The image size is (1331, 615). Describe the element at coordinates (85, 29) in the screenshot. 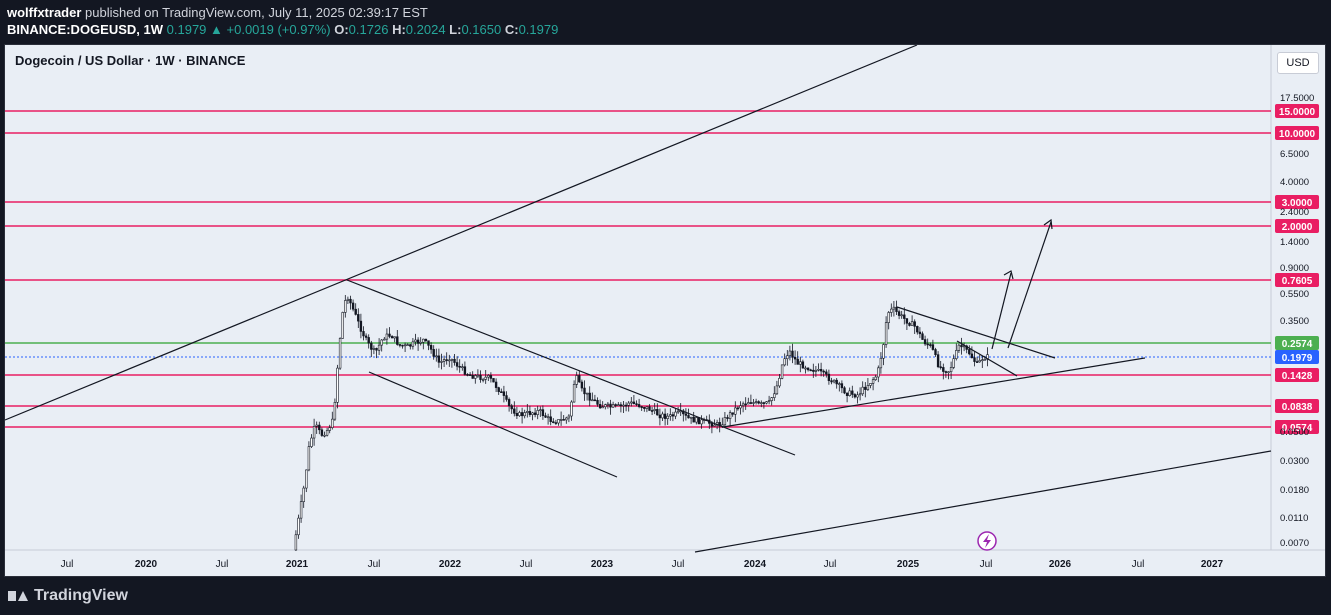

I see `symbol-label: BINANCE:DOGEUSD, 1W` at that location.